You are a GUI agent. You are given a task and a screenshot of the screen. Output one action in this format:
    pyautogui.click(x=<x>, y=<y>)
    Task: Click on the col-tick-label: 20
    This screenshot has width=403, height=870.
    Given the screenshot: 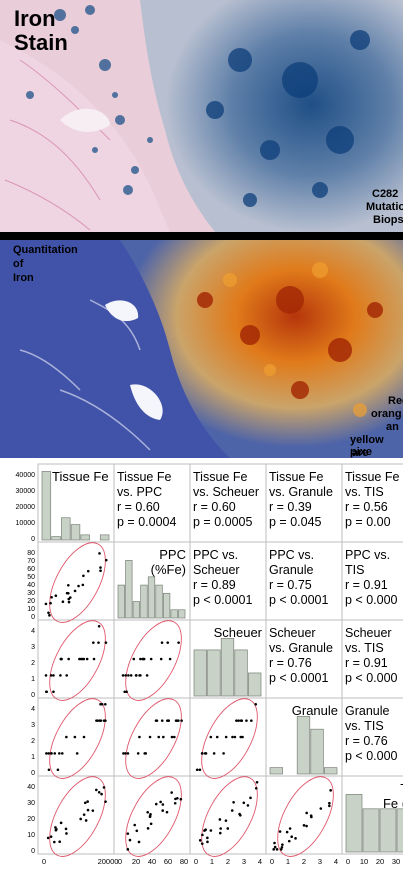 What is the action you would take?
    pyautogui.click(x=136, y=861)
    